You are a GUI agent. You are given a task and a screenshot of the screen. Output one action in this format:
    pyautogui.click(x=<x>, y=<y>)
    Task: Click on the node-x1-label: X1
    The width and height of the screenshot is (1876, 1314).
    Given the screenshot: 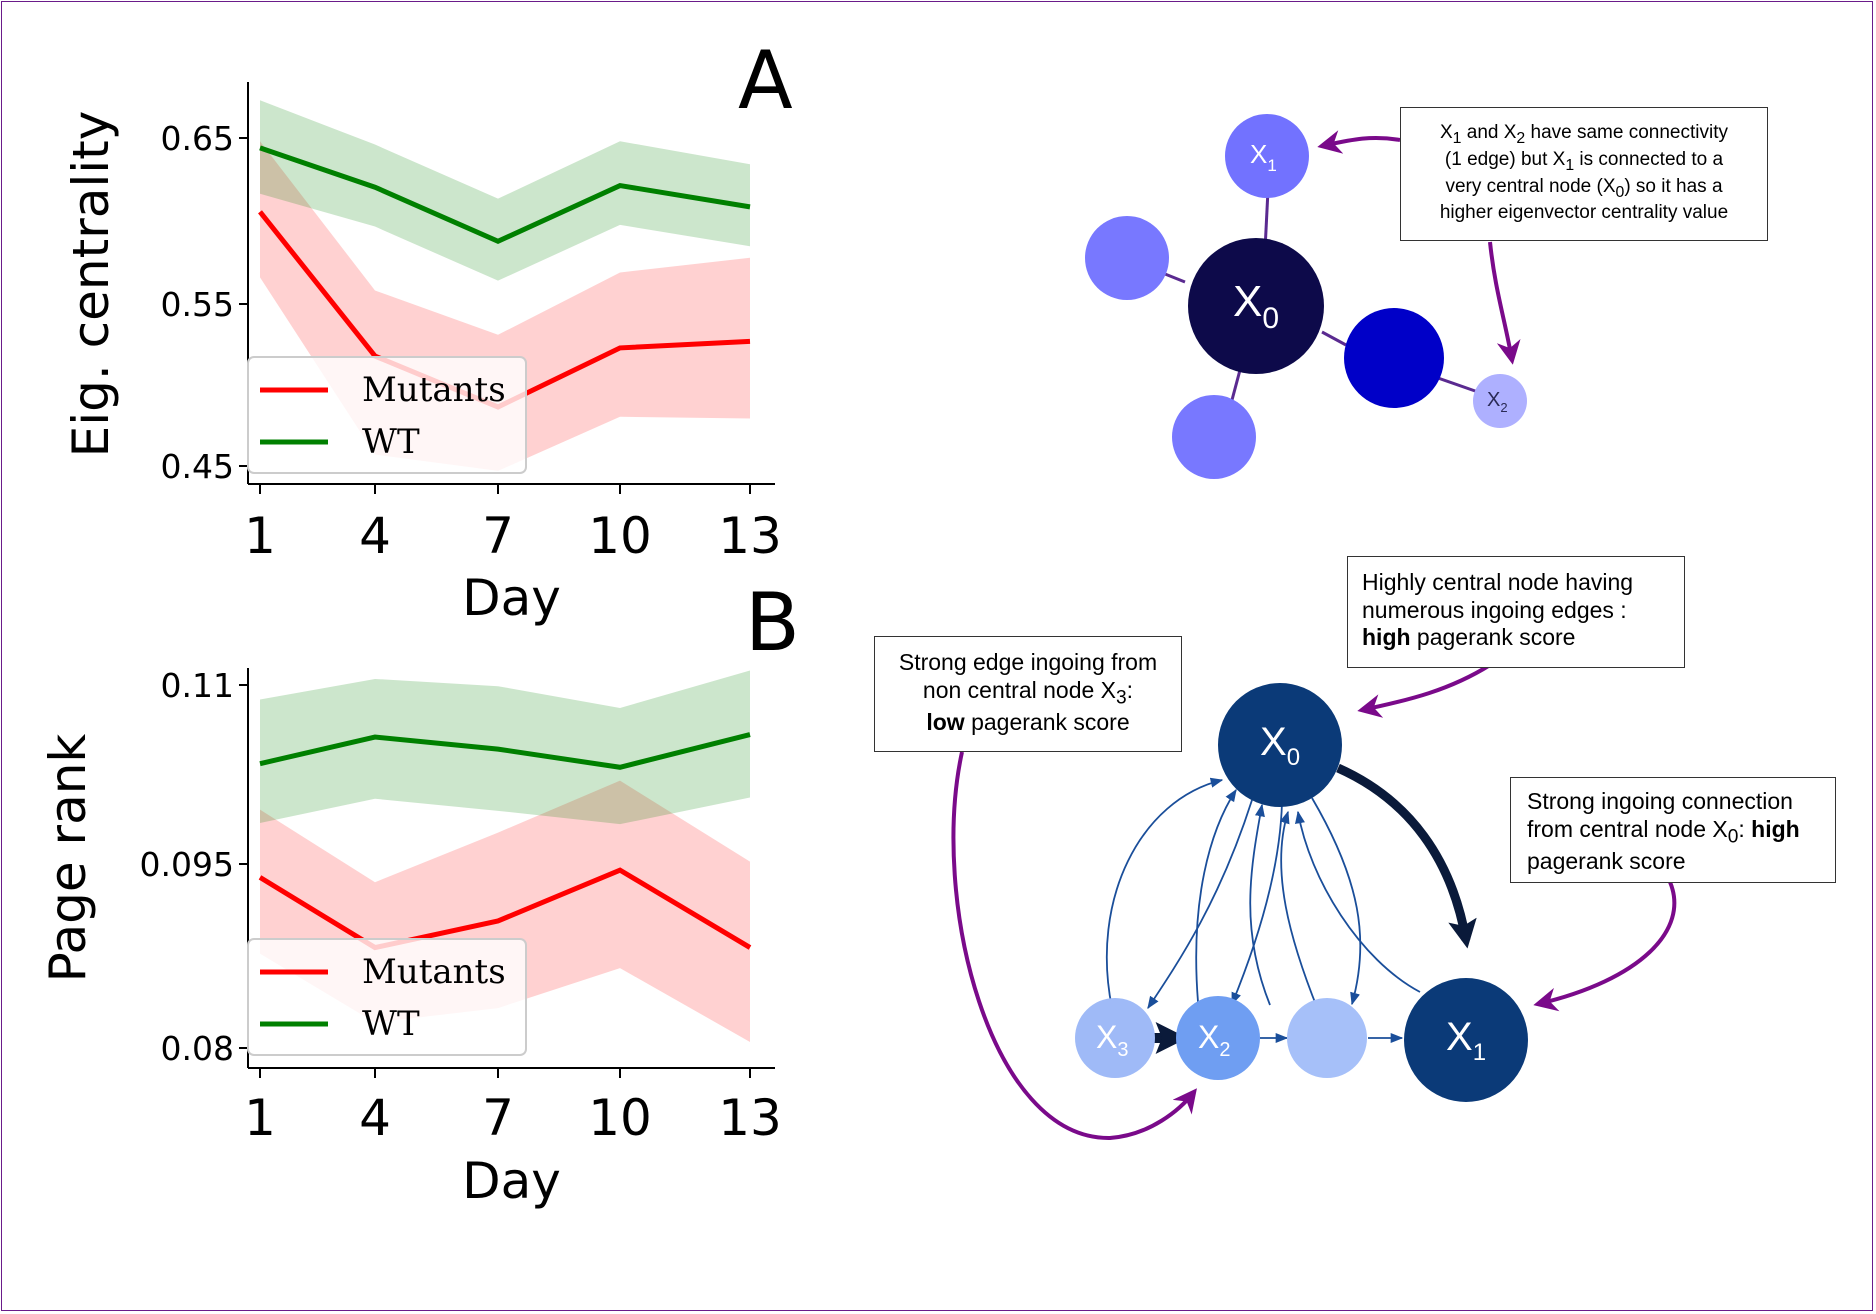 What is the action you would take?
    pyautogui.click(x=1263, y=157)
    